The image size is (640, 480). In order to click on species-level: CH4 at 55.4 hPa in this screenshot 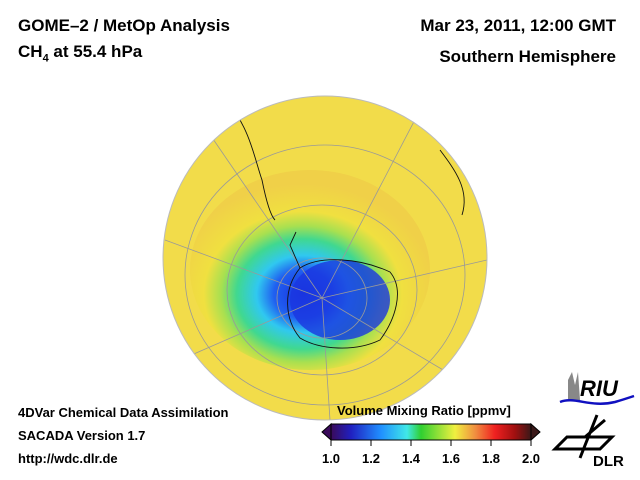, I will do `click(80, 53)`.